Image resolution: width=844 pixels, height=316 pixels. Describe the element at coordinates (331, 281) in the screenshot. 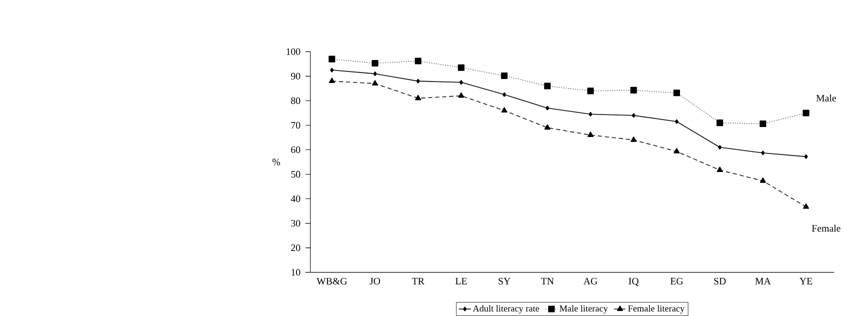

I see `x-tick-label: WB&G` at that location.